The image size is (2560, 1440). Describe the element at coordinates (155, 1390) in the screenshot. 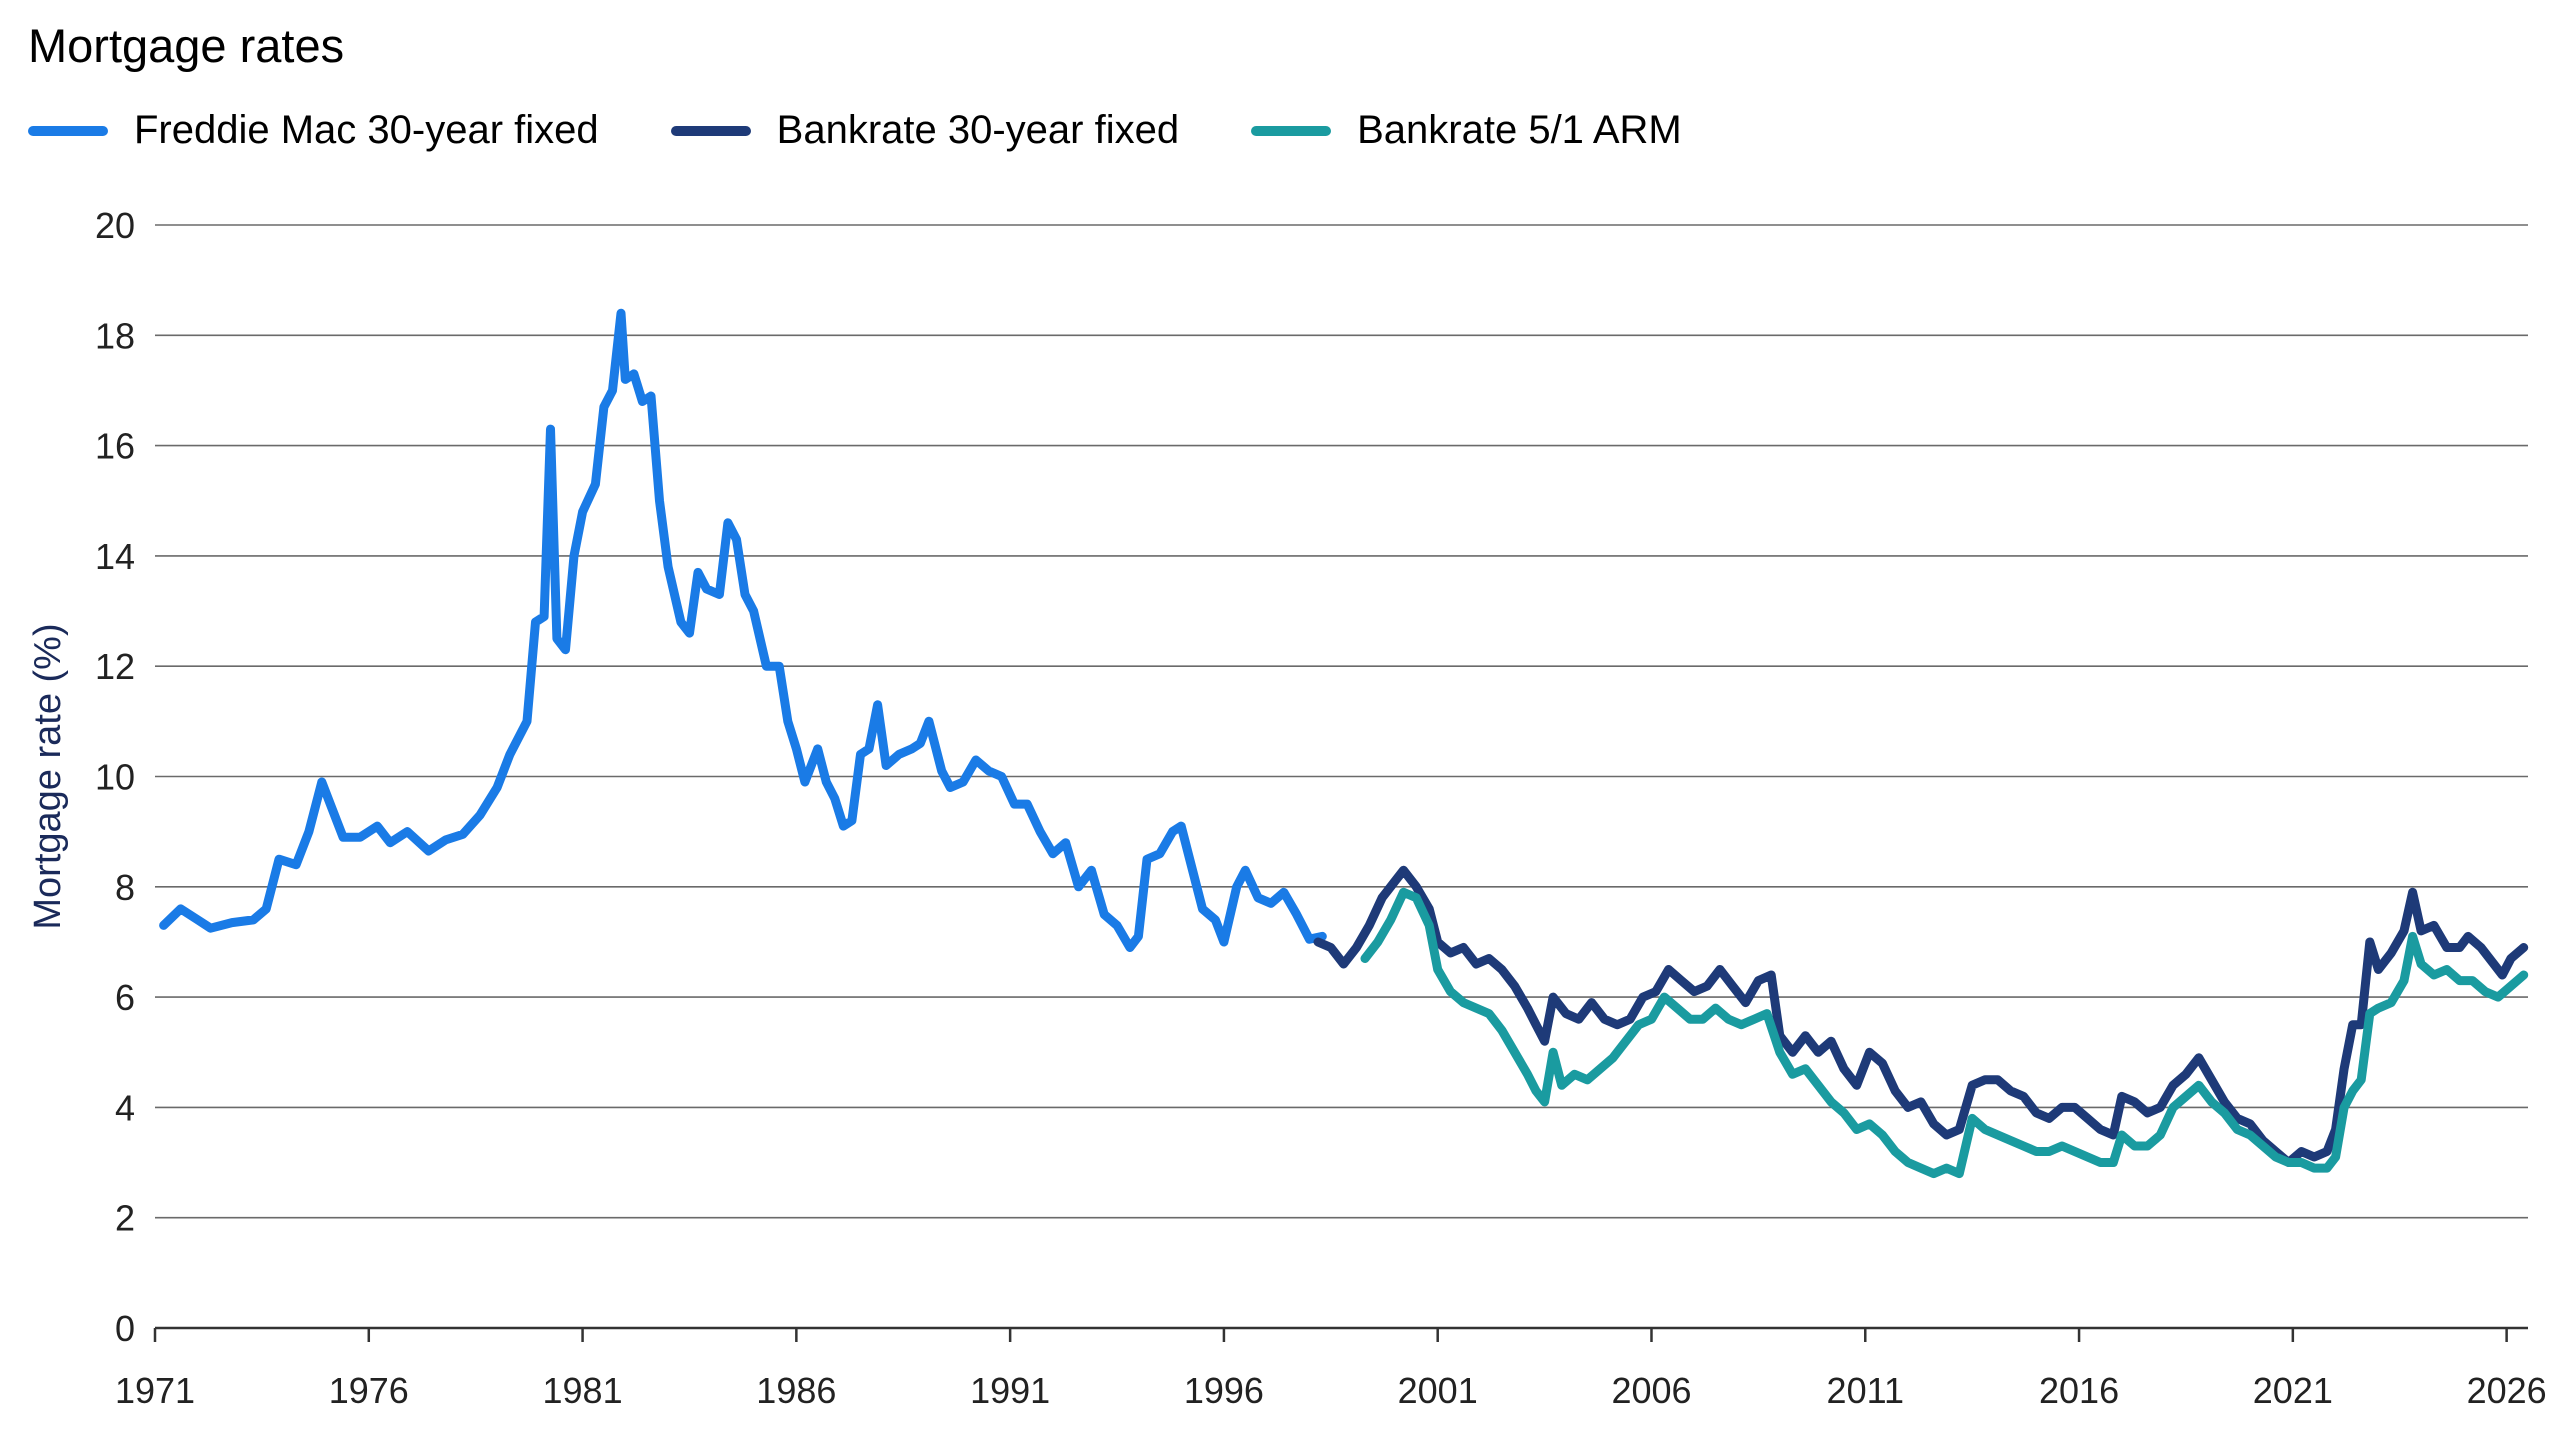

I see `x-tick-label: 1971` at that location.